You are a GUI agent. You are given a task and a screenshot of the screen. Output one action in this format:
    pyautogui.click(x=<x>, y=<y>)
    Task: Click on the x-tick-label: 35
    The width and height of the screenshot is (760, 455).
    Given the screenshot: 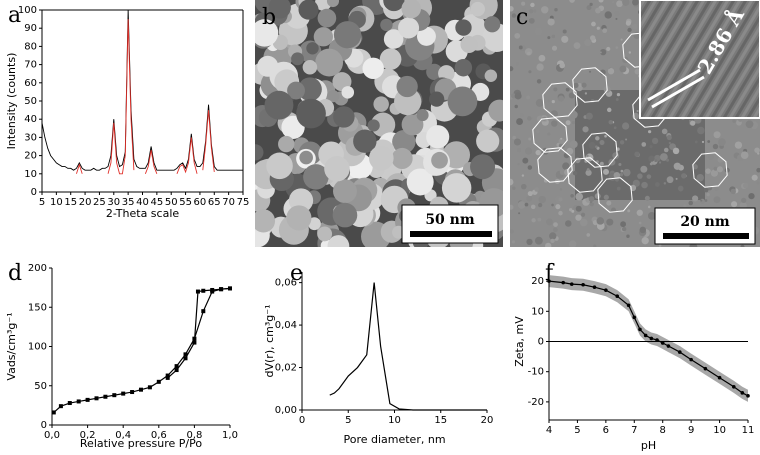 What is the action you would take?
    pyautogui.click(x=128, y=202)
    